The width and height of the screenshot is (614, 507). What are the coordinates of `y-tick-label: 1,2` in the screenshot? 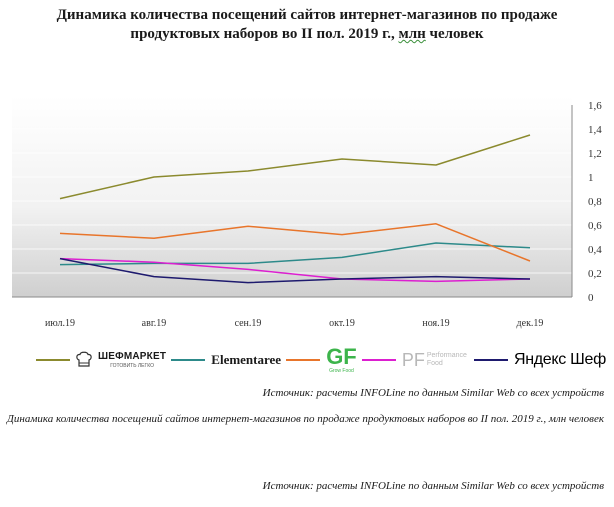 It's located at (595, 154).